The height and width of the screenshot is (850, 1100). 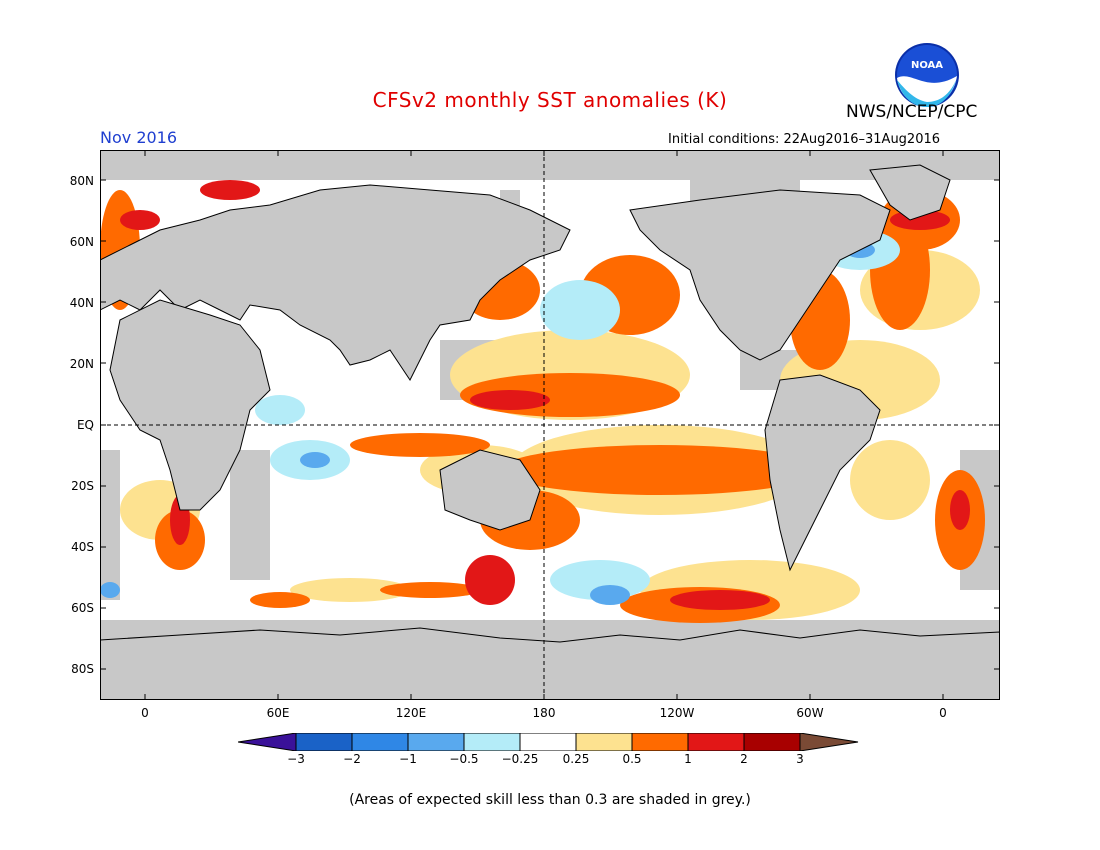 I want to click on lat-label-40s: 40S, so click(x=82, y=547).